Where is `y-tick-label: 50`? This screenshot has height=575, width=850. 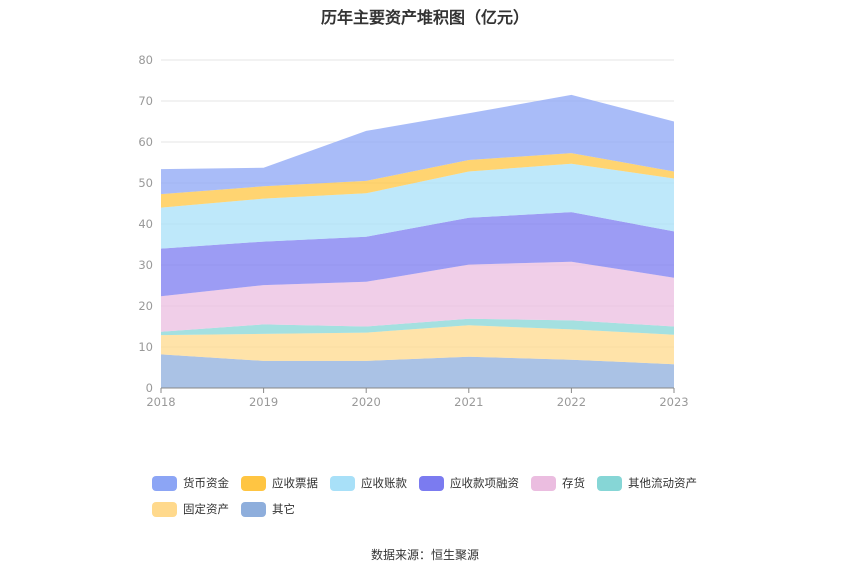 y-tick-label: 50 is located at coordinates (145, 183).